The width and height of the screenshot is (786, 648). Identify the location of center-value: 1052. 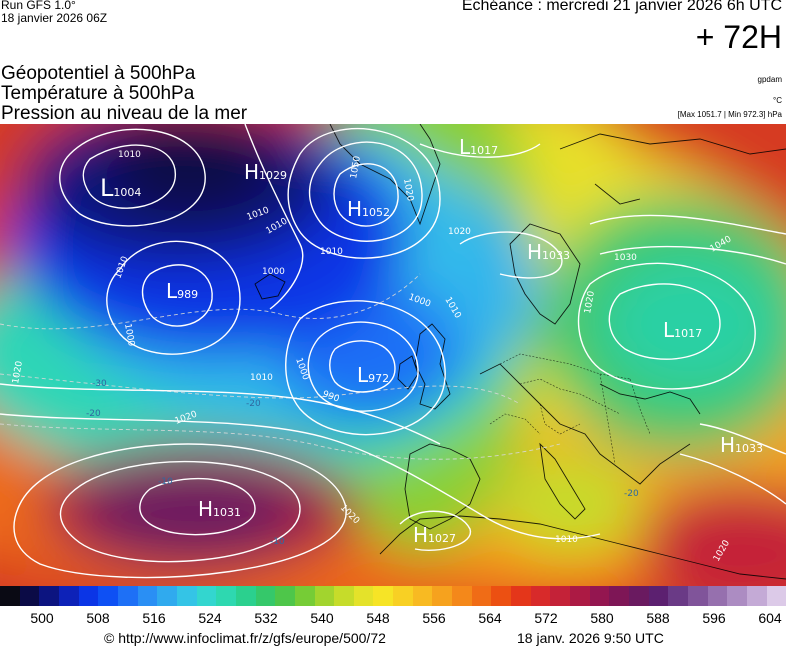
(376, 212).